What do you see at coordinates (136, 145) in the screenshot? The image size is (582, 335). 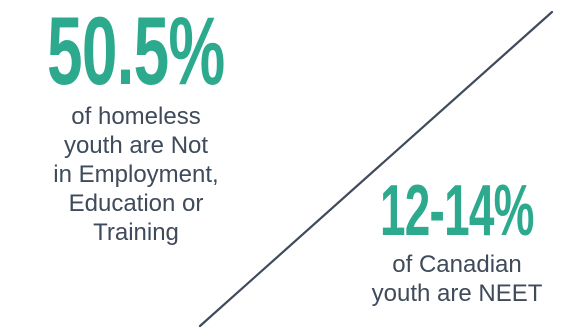 I see `description-line: youth are Not` at bounding box center [136, 145].